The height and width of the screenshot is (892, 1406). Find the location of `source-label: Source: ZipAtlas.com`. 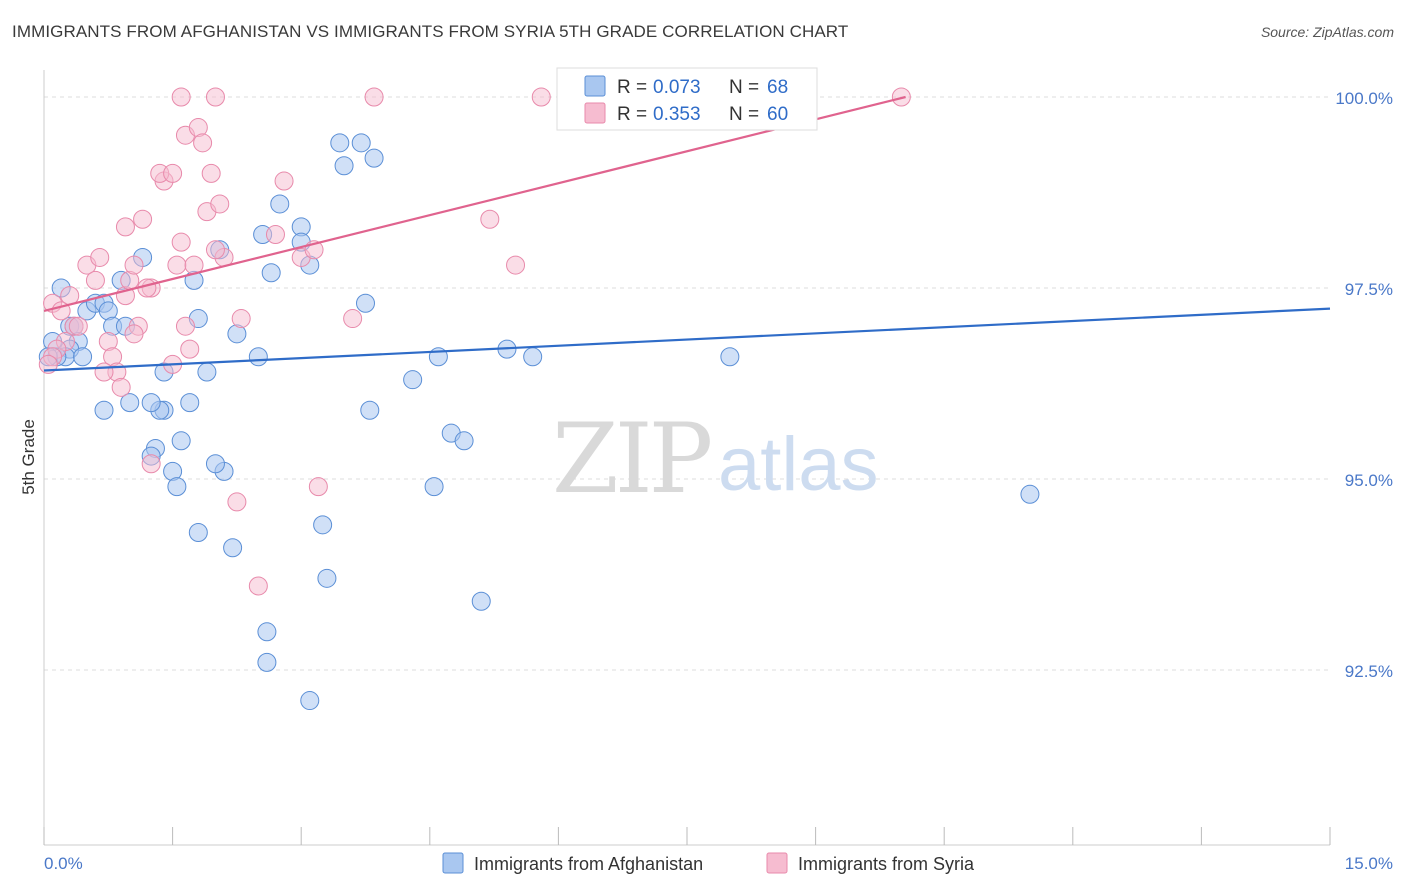

source-label: Source: ZipAtlas.com is located at coordinates (1327, 32).